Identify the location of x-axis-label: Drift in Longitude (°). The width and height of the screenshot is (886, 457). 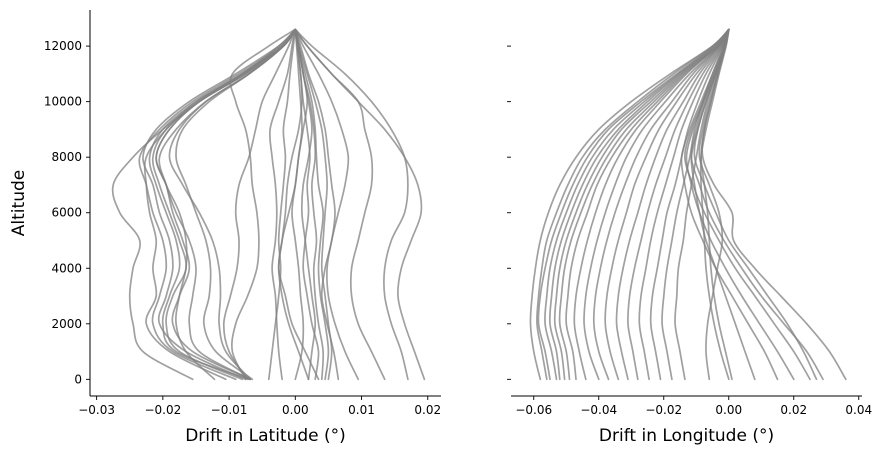
(686, 436).